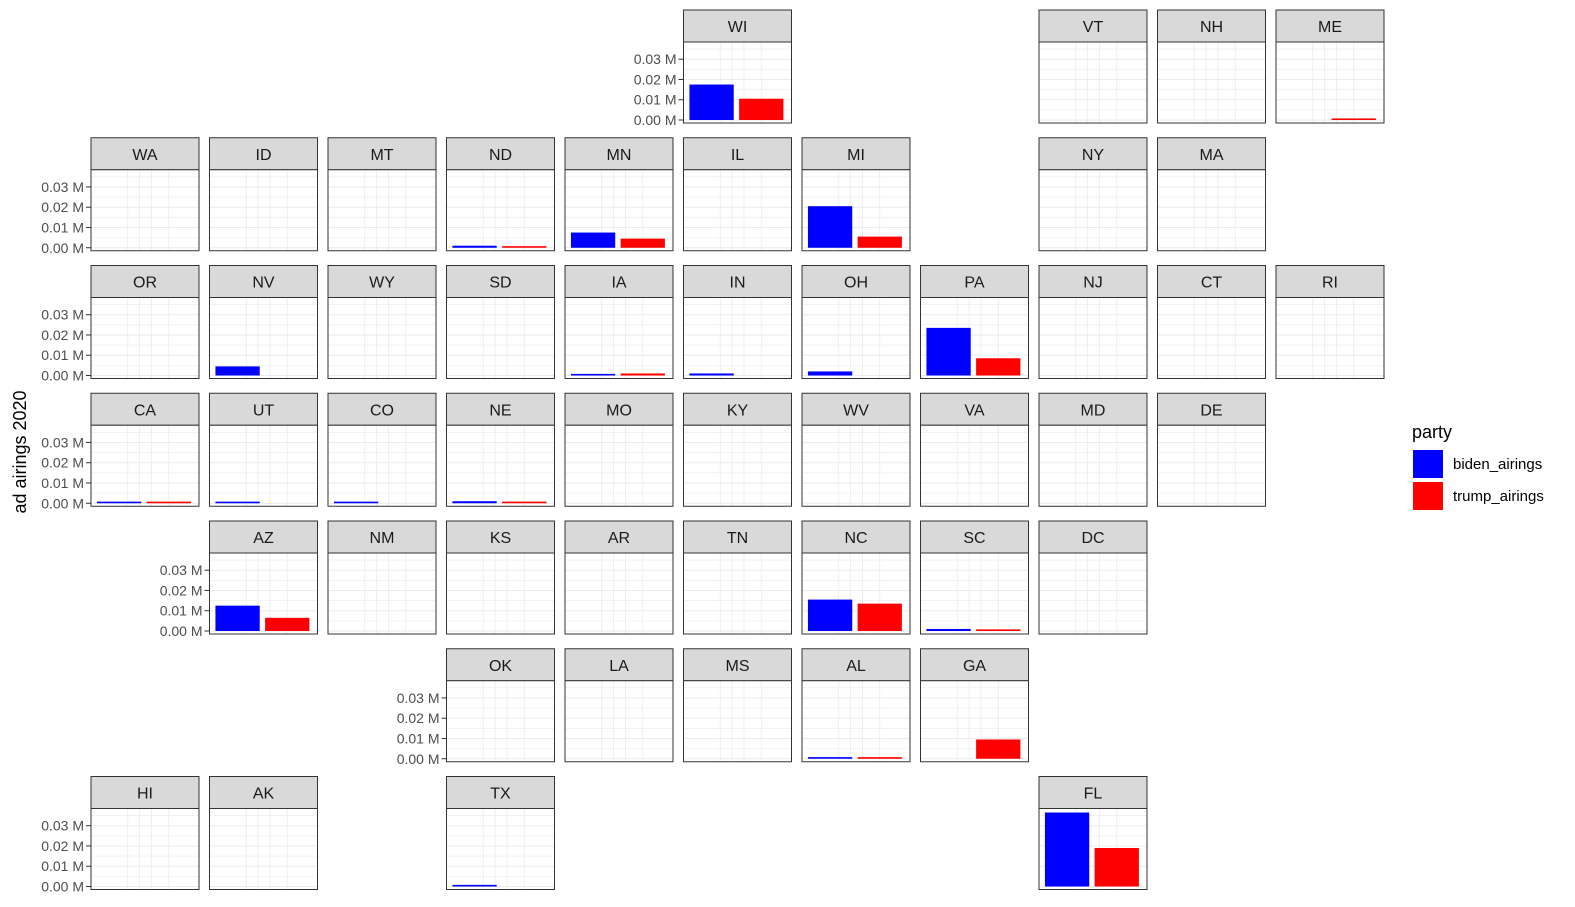  Describe the element at coordinates (974, 538) in the screenshot. I see `strip-label: SC` at that location.